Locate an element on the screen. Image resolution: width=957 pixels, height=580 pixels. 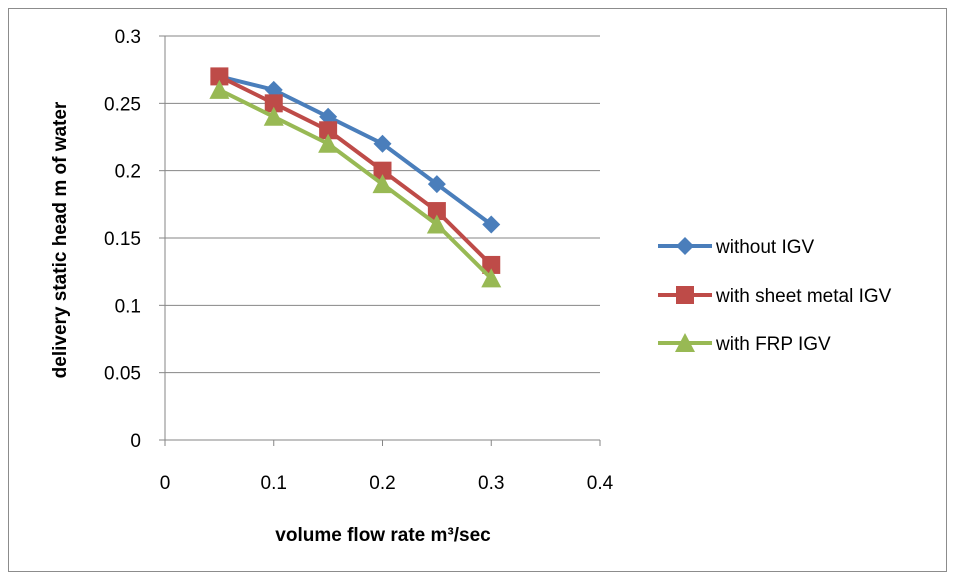
y-tick-label: 0.2 is located at coordinates (128, 172).